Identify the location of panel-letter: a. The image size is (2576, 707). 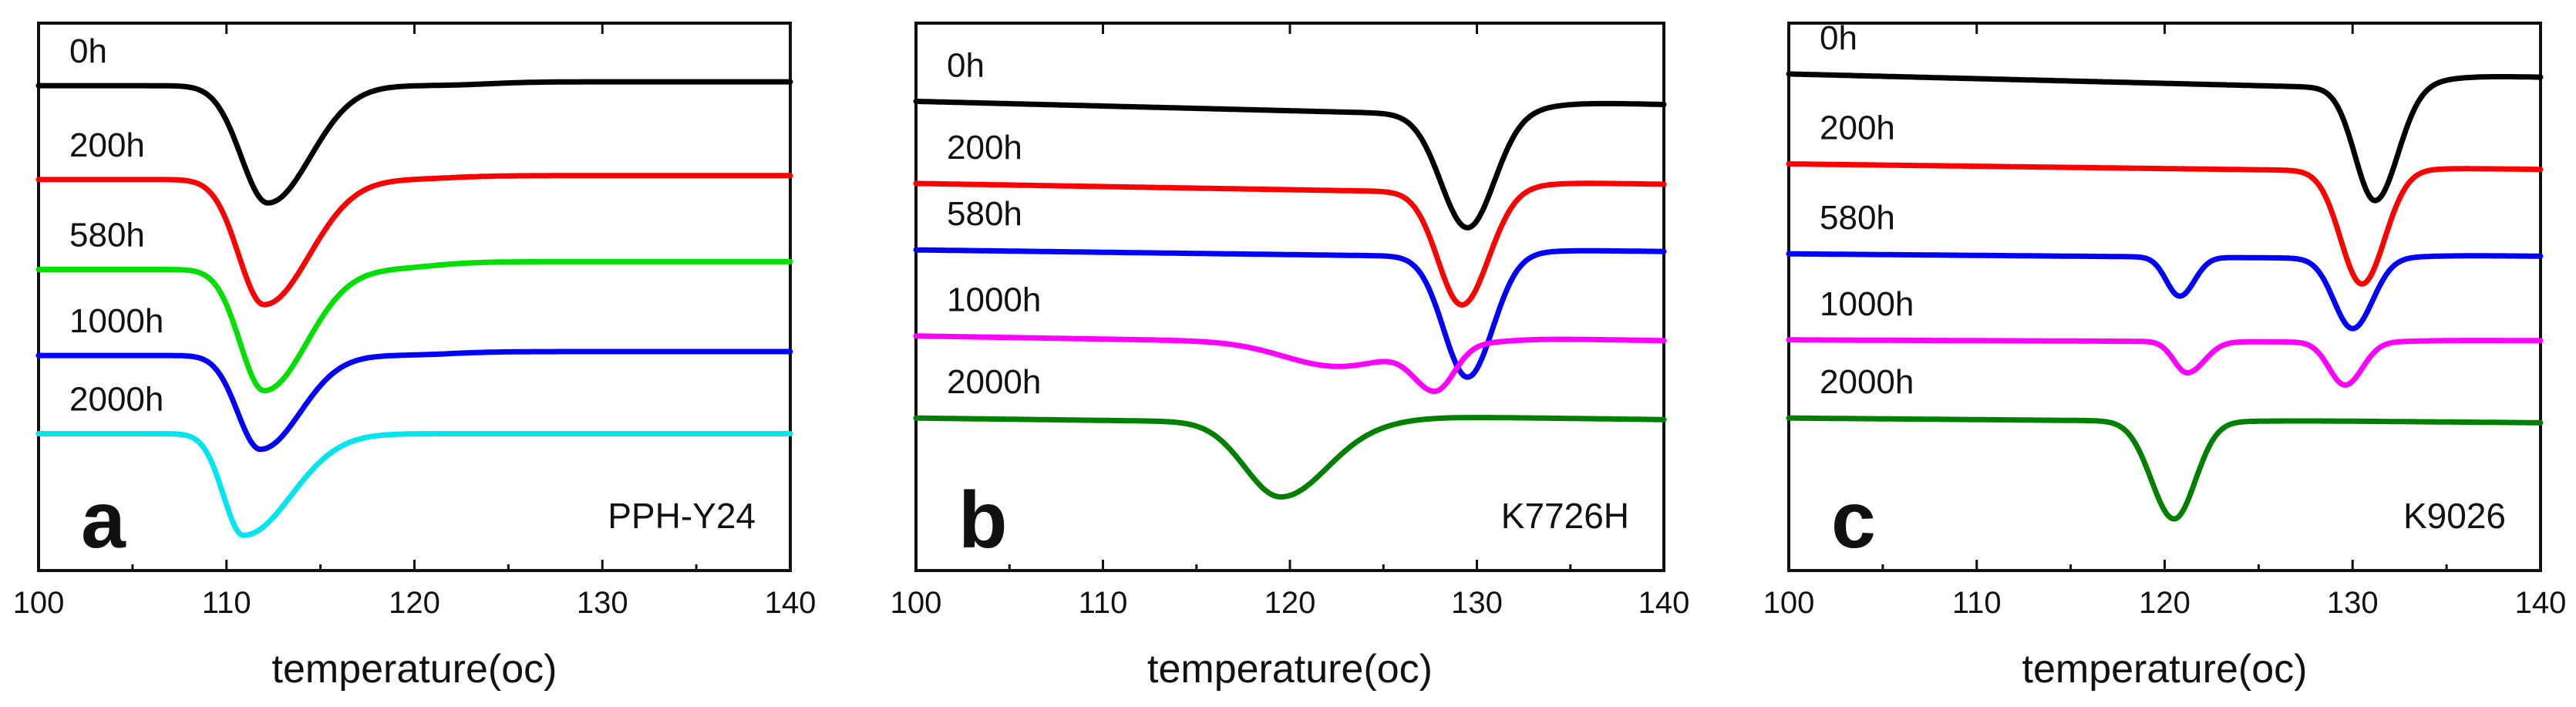
(103, 520).